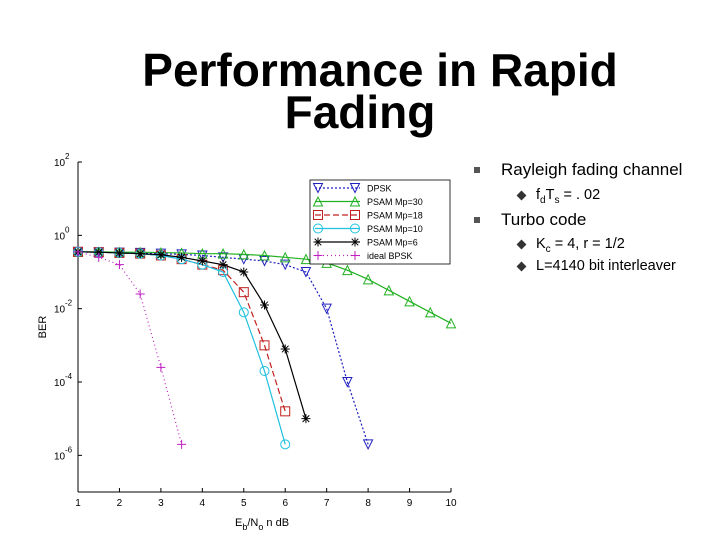 The height and width of the screenshot is (540, 720). Describe the element at coordinates (203, 503) in the screenshot. I see `x-tick-label: 4` at that location.